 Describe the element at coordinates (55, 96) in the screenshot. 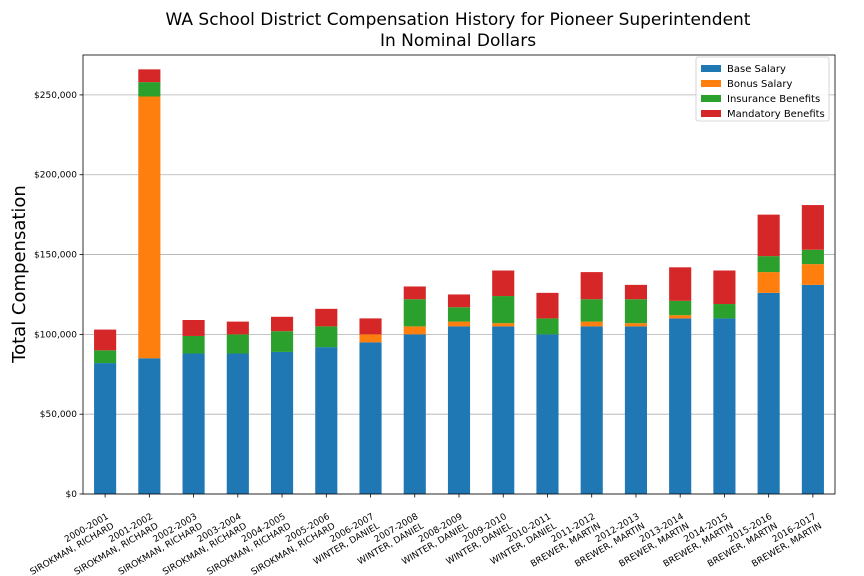

I see `y-tick-label: $250,000` at that location.